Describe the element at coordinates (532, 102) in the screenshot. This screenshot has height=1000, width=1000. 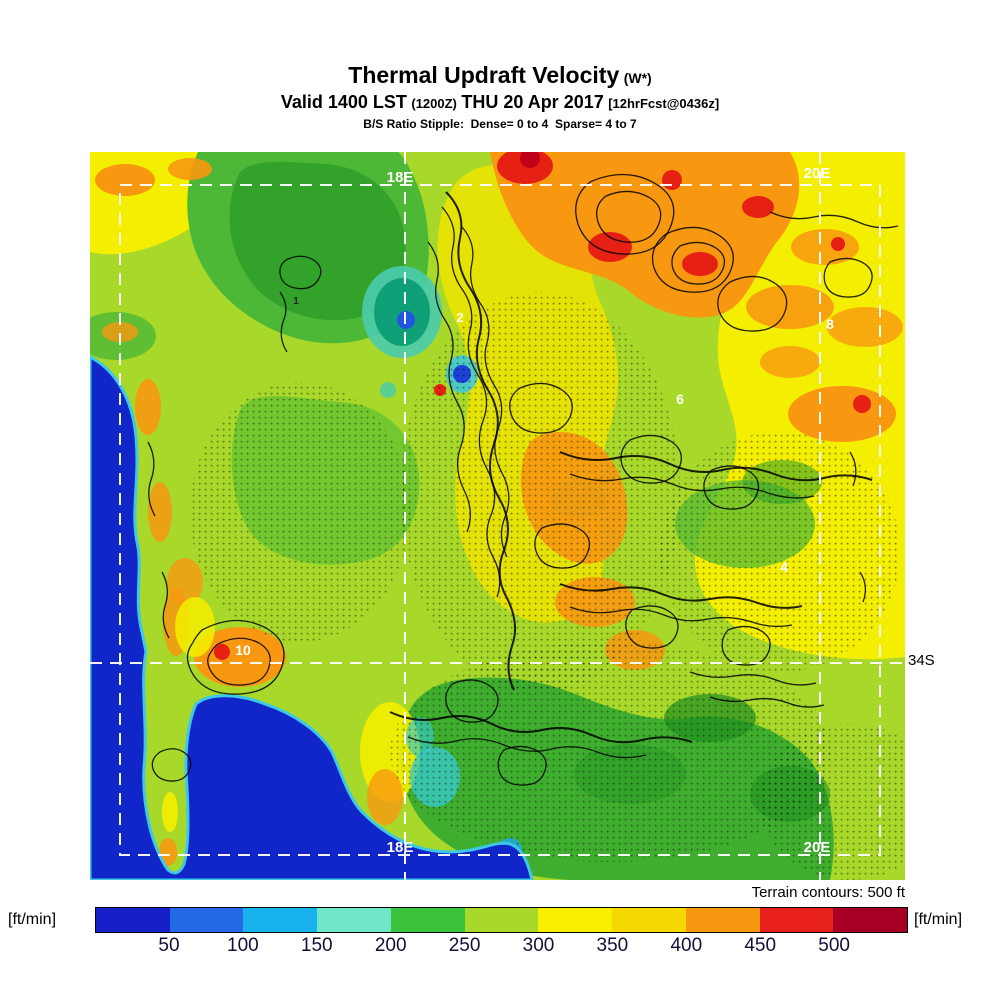
I see `valid-date: THU 20 Apr 2017` at that location.